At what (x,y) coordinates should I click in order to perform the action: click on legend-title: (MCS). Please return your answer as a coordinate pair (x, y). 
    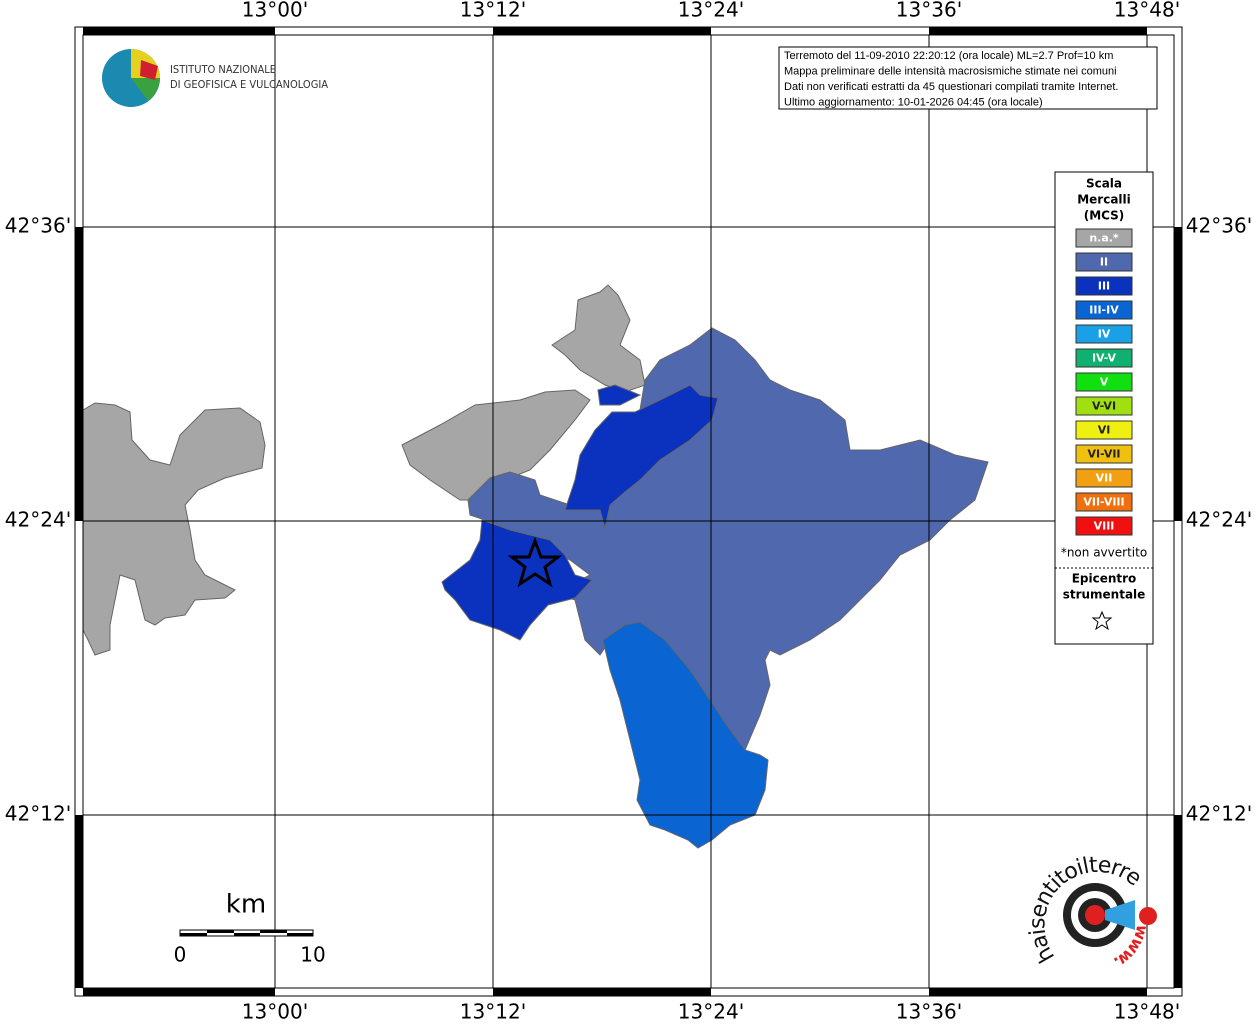
    Looking at the image, I should click on (1104, 216).